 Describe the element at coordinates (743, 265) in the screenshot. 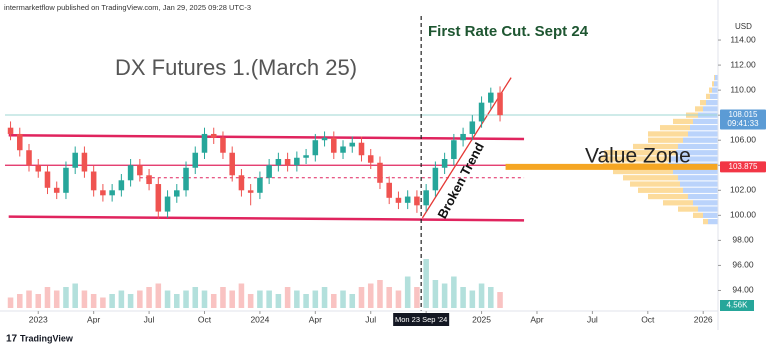

I see `y-tick-label: 96.00` at that location.